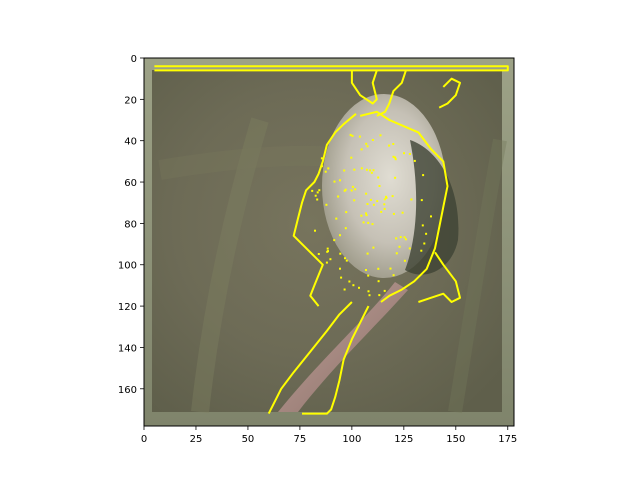  I want to click on x-tick-label: 50, so click(248, 439).